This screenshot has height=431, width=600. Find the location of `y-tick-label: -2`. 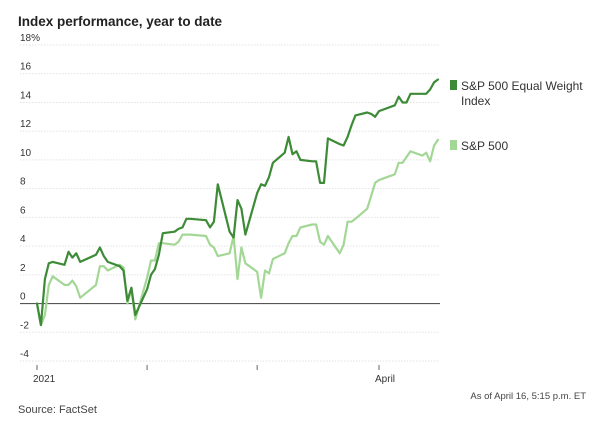

y-tick-label: -2 is located at coordinates (24, 325).